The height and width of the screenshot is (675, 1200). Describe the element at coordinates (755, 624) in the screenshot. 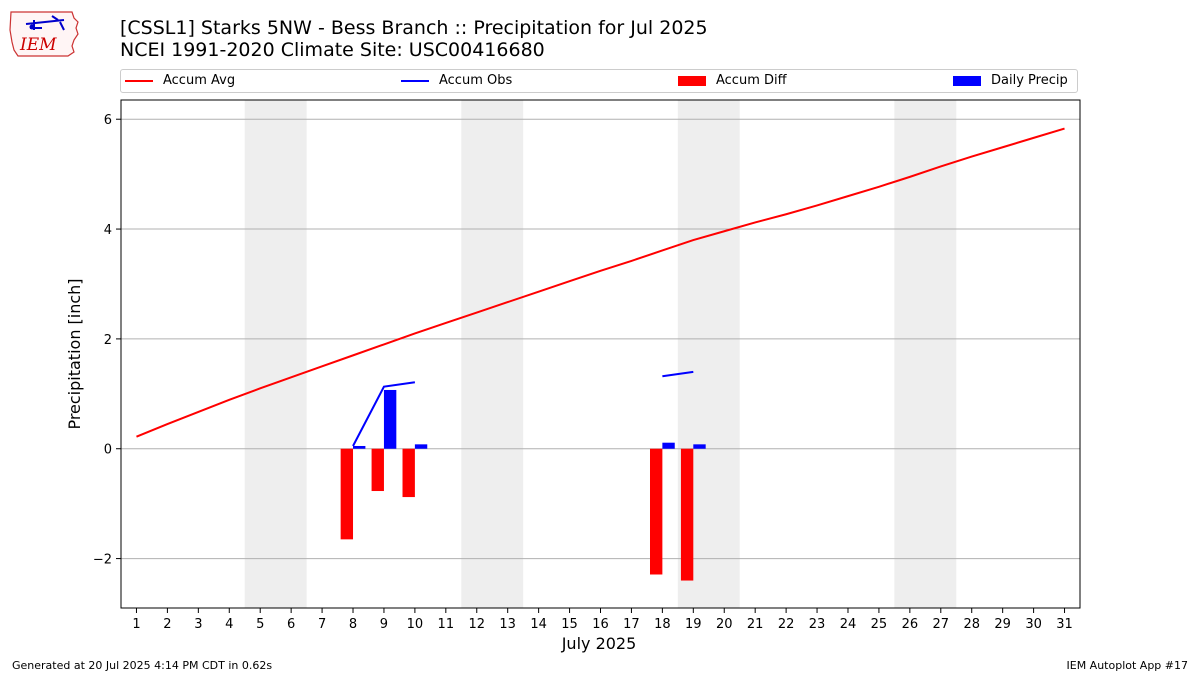

I see `x-tick-label: 21` at that location.